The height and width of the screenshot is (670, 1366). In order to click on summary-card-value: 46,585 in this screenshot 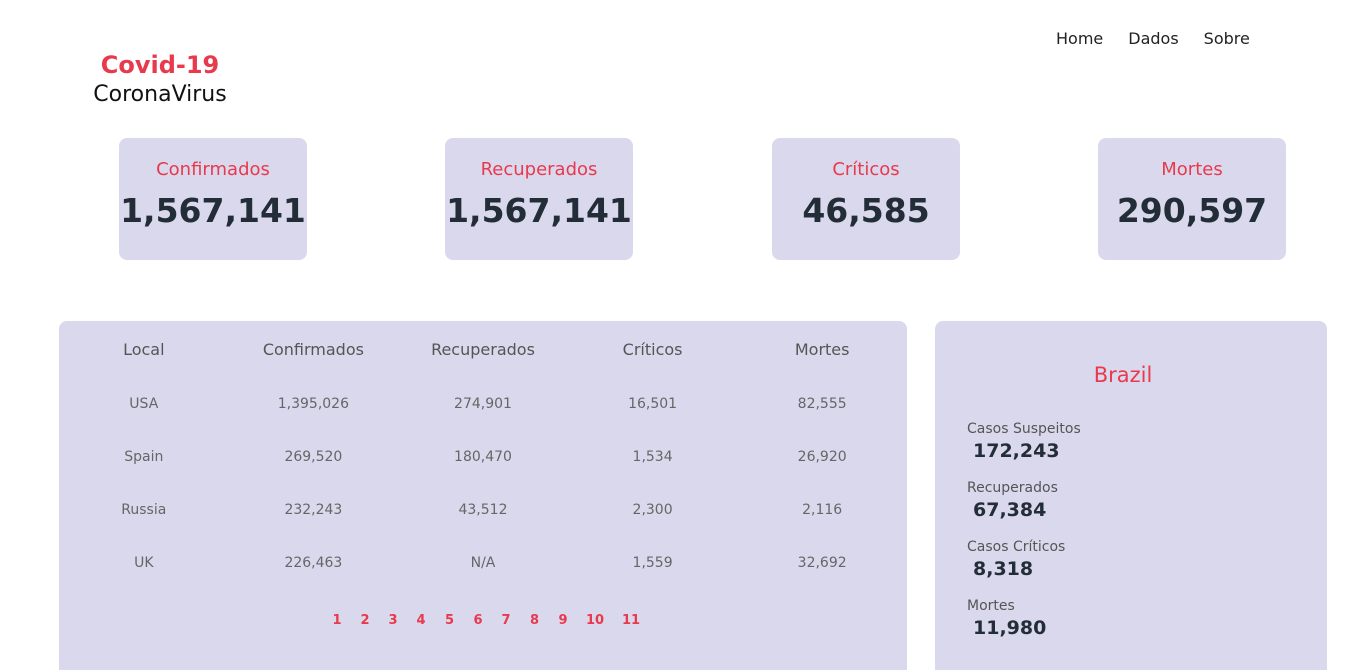, I will do `click(866, 210)`.